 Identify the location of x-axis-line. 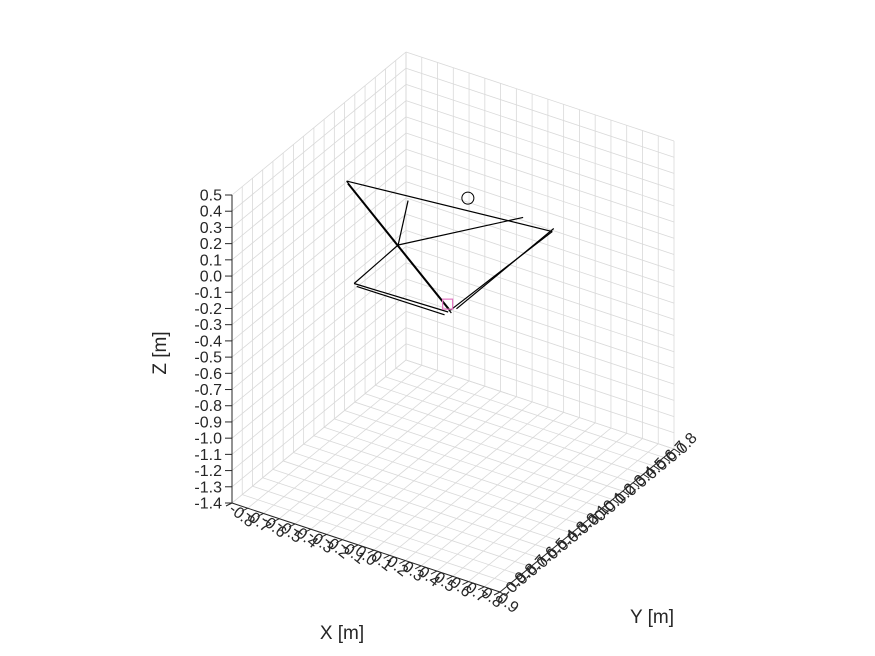
(366, 547).